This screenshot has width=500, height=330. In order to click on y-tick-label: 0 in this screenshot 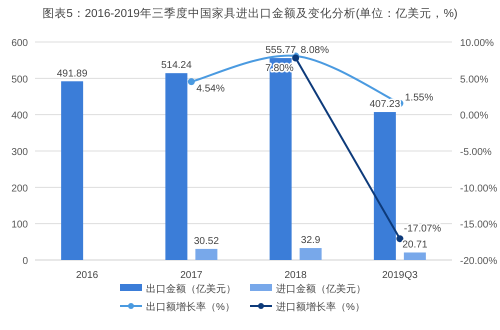, I will do `click(25, 261)`.